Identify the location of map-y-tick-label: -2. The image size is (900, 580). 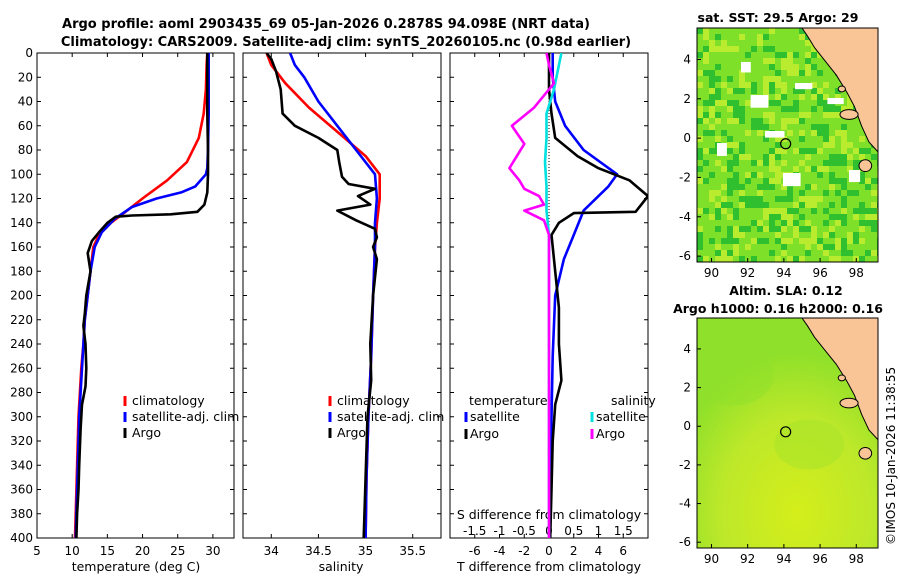
(685, 177).